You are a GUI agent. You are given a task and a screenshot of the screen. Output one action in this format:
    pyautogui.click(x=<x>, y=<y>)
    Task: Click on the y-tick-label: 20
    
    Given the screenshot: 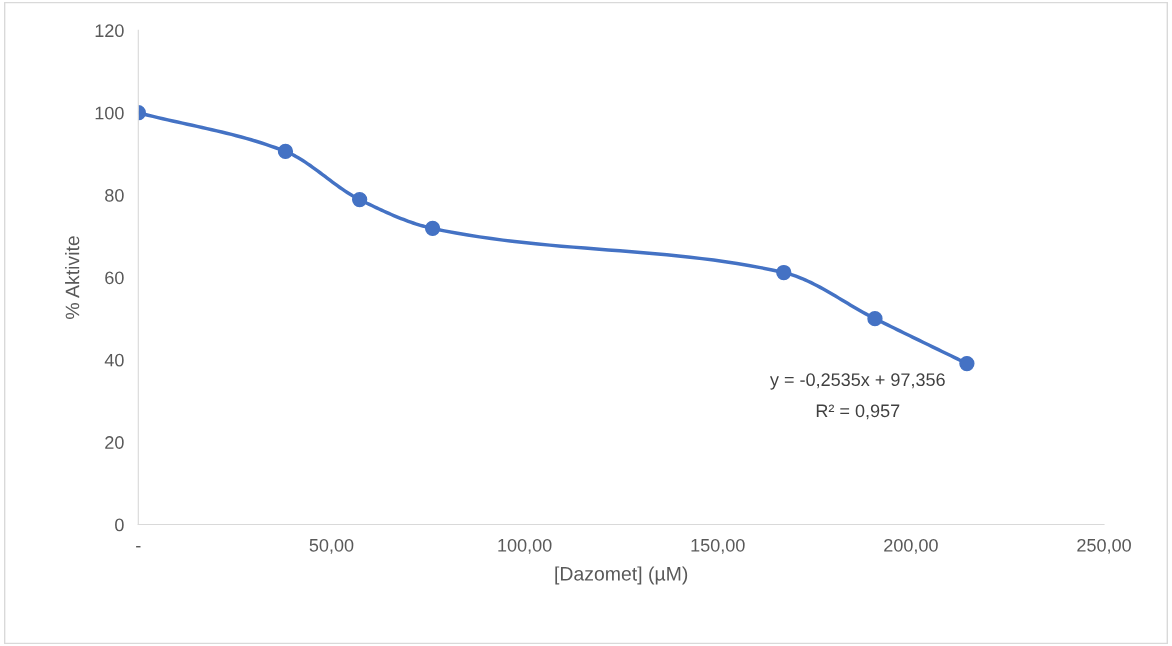 What is the action you would take?
    pyautogui.click(x=114, y=442)
    